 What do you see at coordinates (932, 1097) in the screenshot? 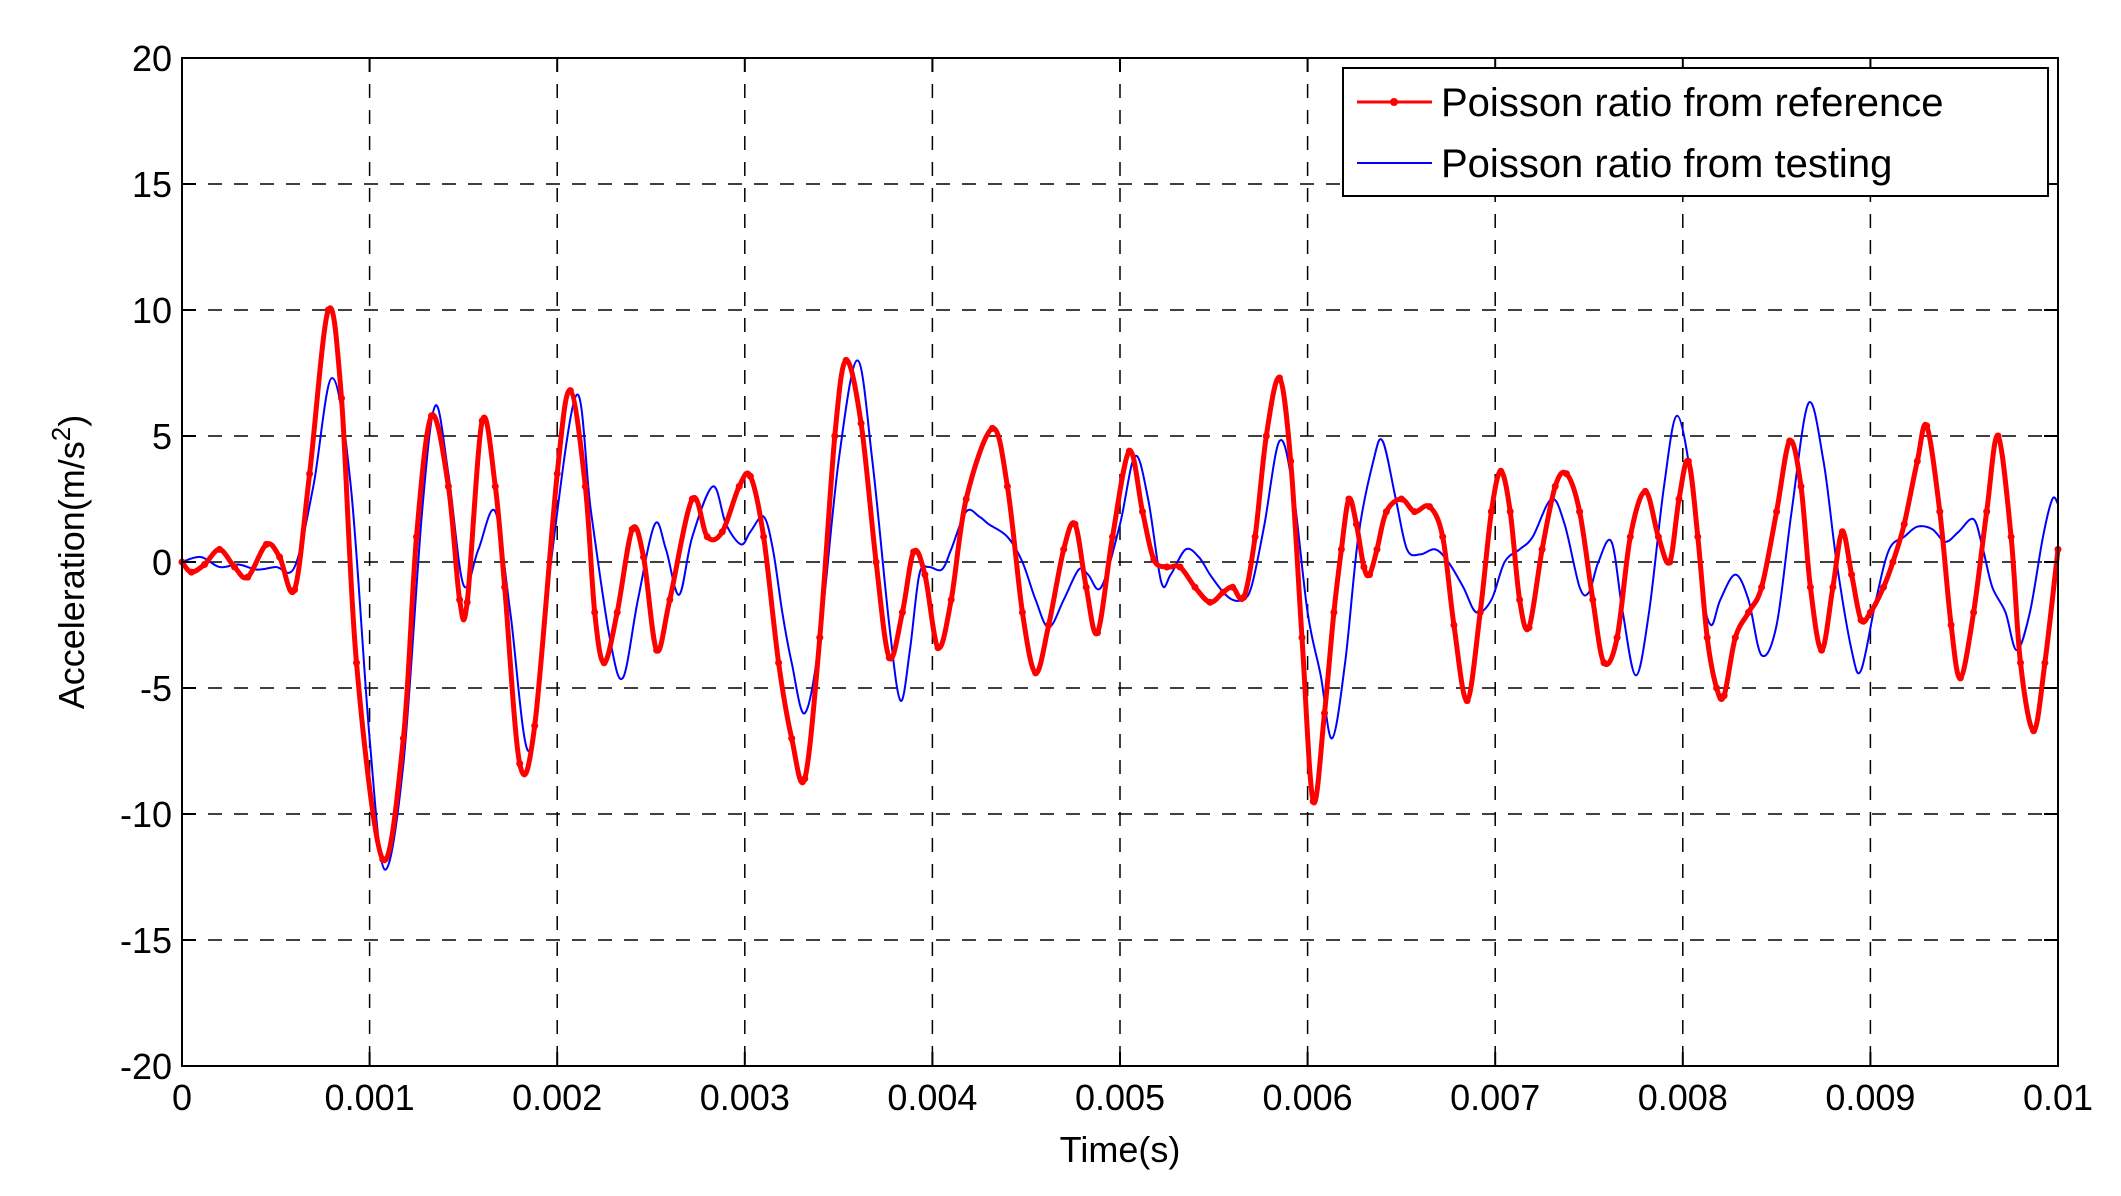
I see `x-tick-label: 0.004` at bounding box center [932, 1097].